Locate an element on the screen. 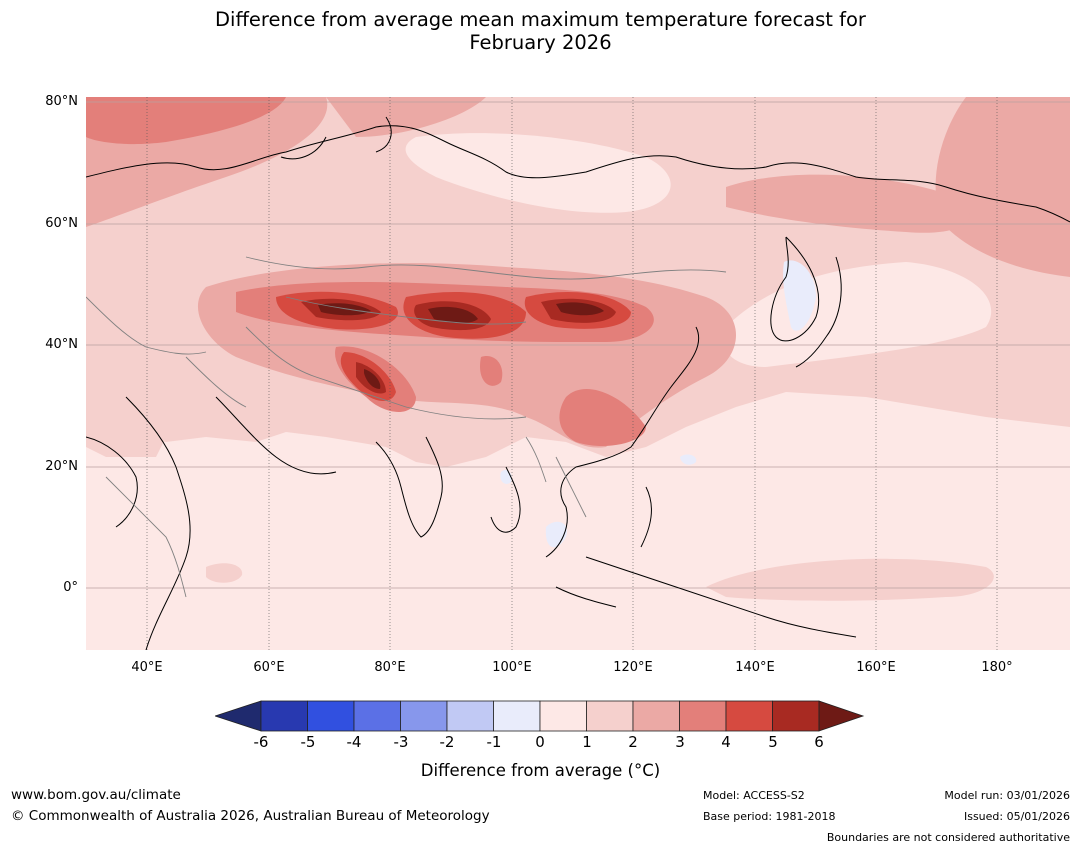 This screenshot has width=1081, height=850. colorbar is located at coordinates (540, 716).